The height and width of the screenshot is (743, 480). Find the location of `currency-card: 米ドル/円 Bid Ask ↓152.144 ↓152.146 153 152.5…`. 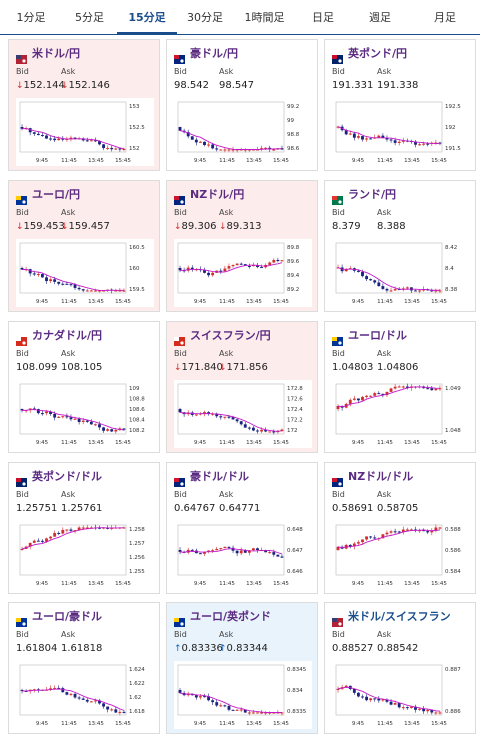

currency-card: 米ドル/円 Bid Ask ↓152.144 ↓152.146 153 152.5… is located at coordinates (84, 105).